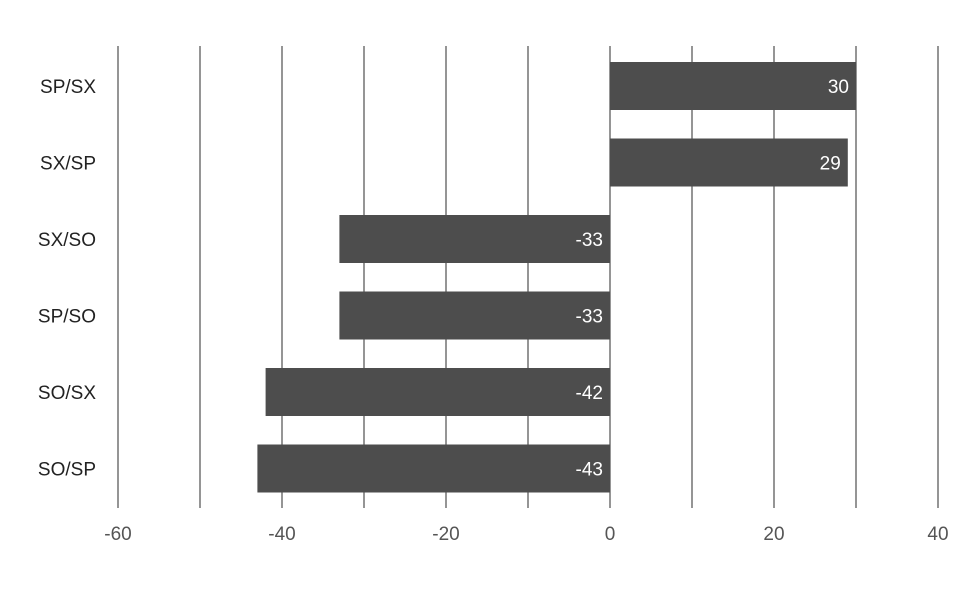 This screenshot has height=602, width=974. Describe the element at coordinates (67, 470) in the screenshot. I see `category-label: SO/SP` at that location.